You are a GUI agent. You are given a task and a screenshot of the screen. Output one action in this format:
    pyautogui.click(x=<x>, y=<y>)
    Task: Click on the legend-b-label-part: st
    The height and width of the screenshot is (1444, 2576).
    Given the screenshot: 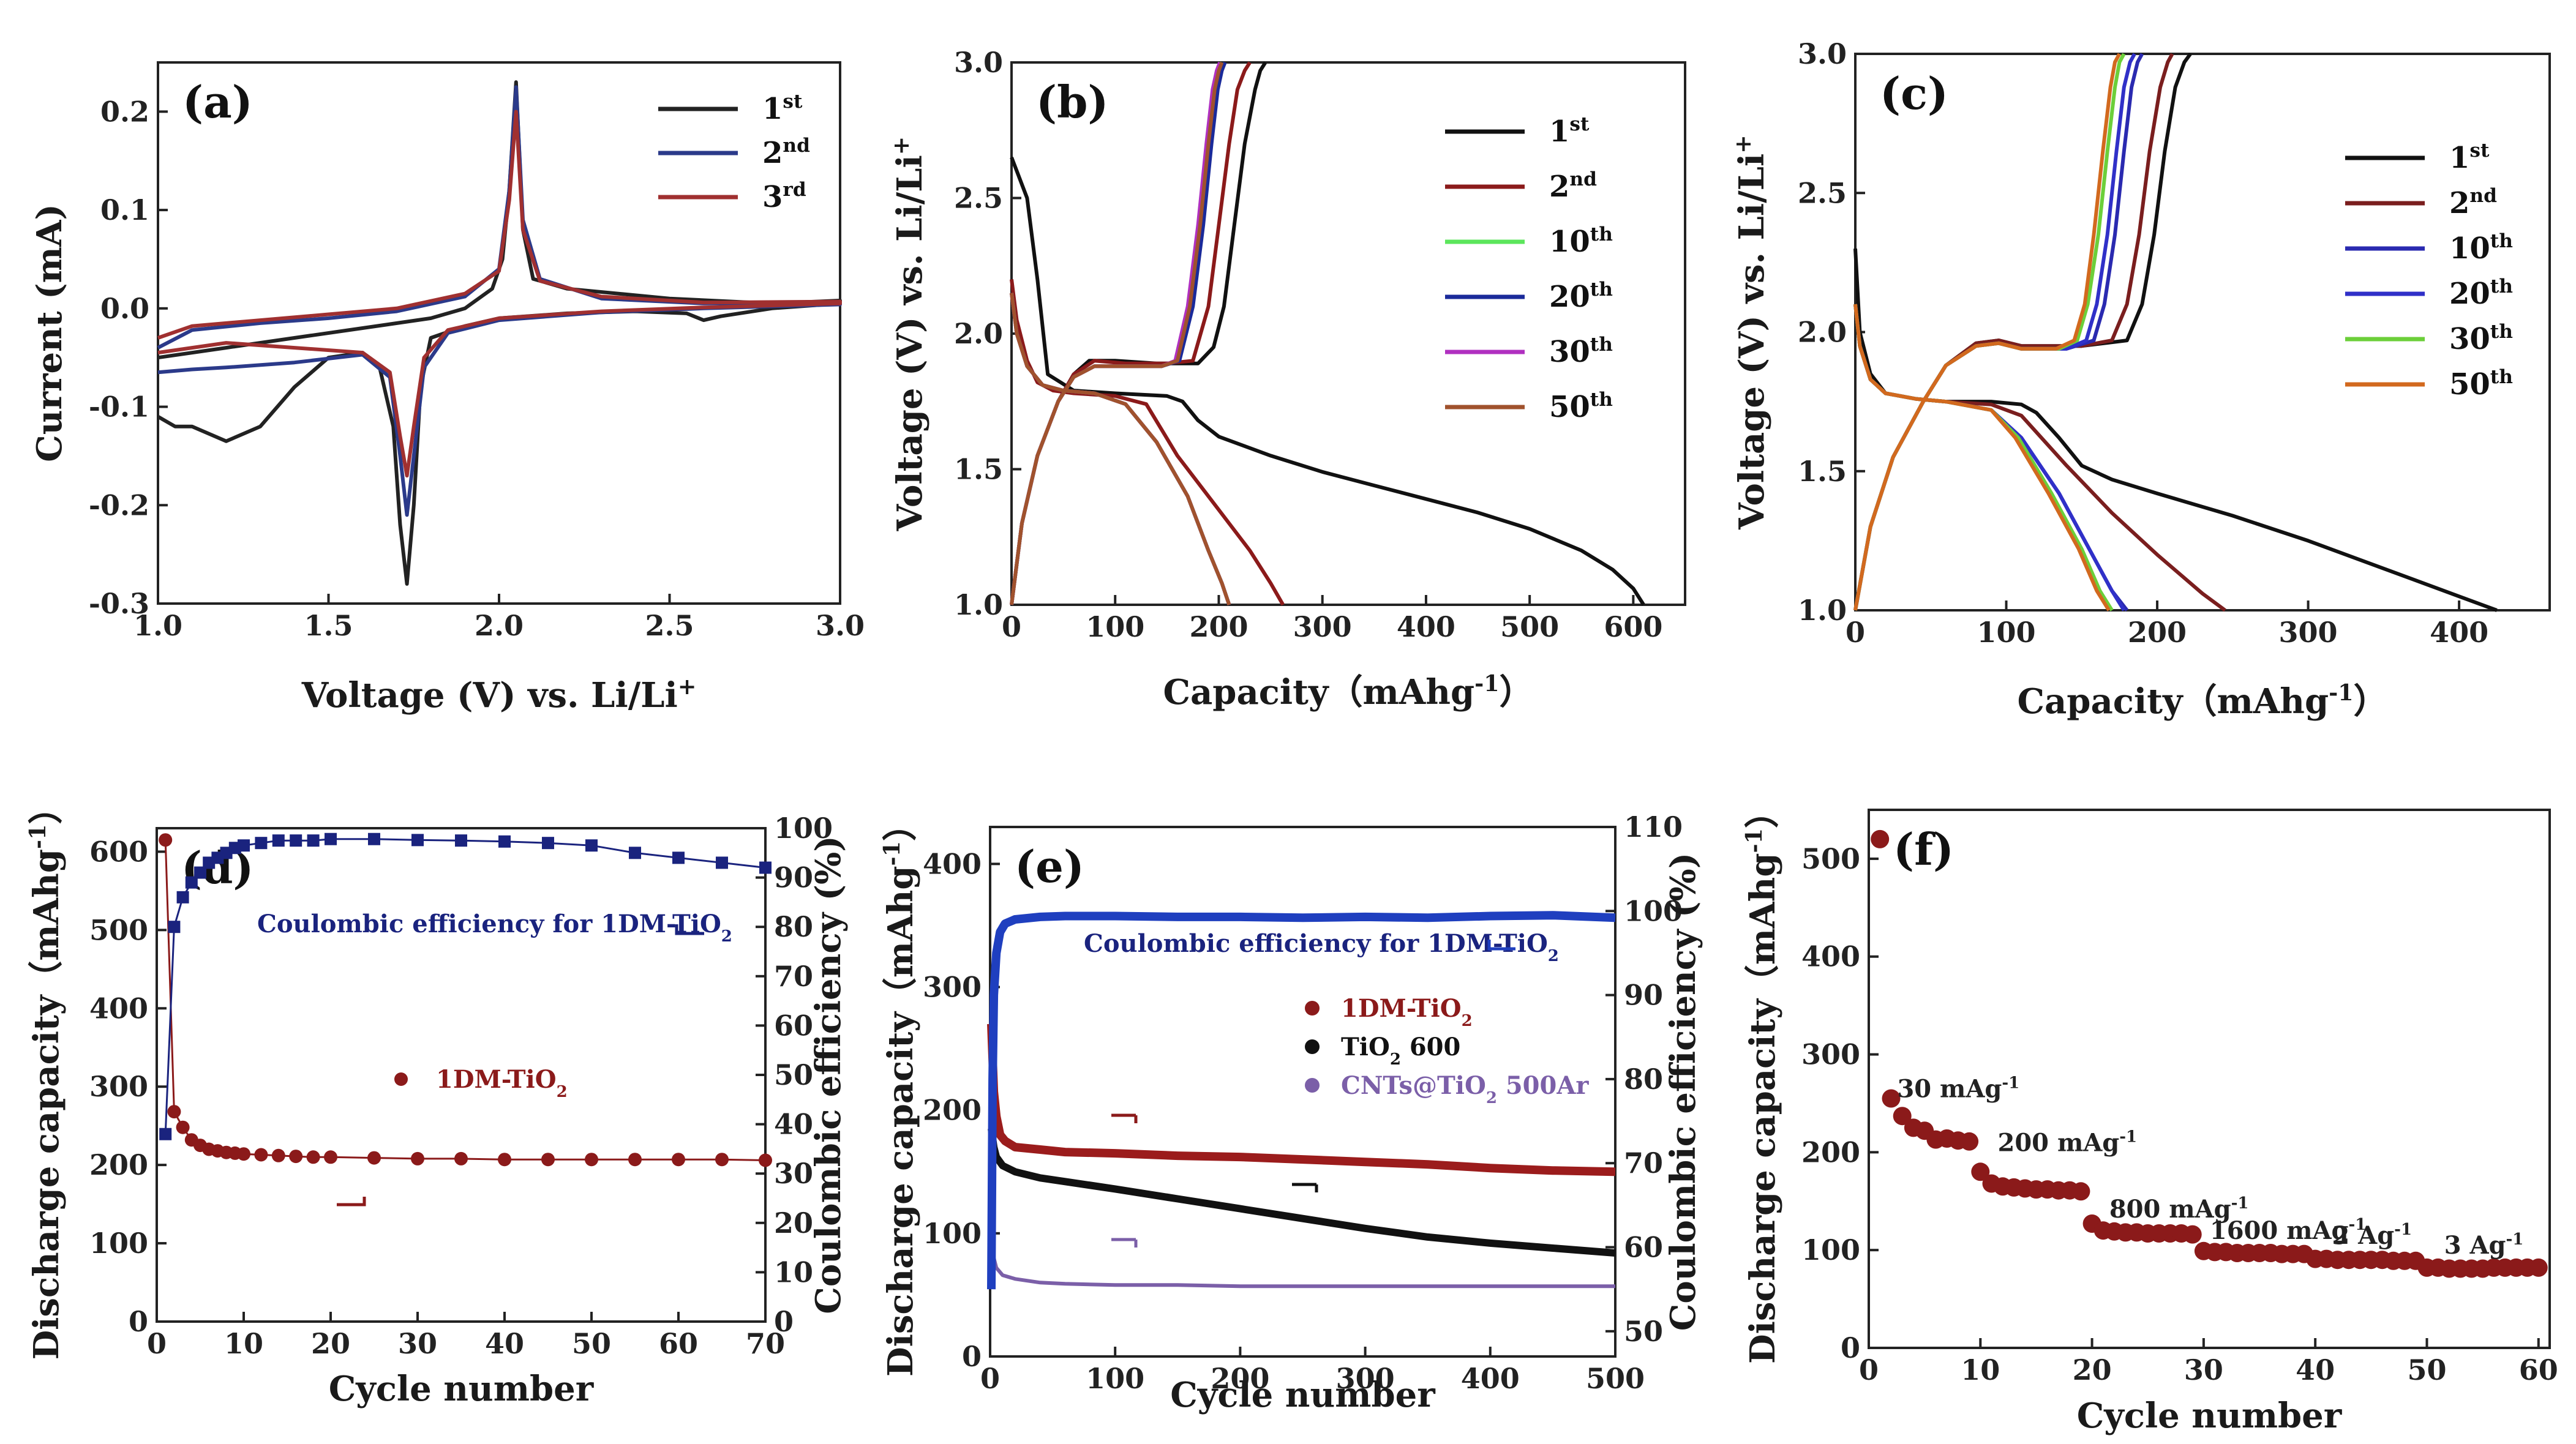 What is the action you would take?
    pyautogui.click(x=1579, y=124)
    